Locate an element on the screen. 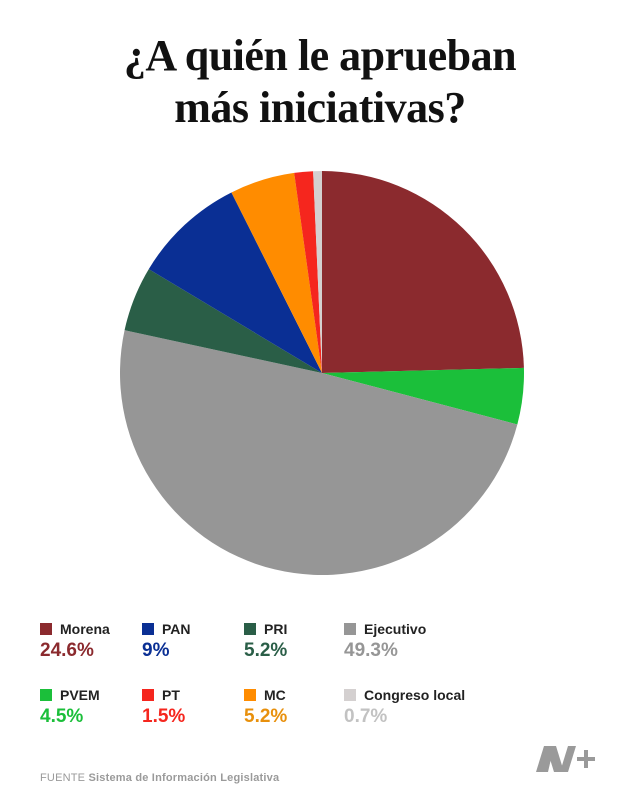  legend-item-pvem: PVEM 4.5% is located at coordinates (91, 710).